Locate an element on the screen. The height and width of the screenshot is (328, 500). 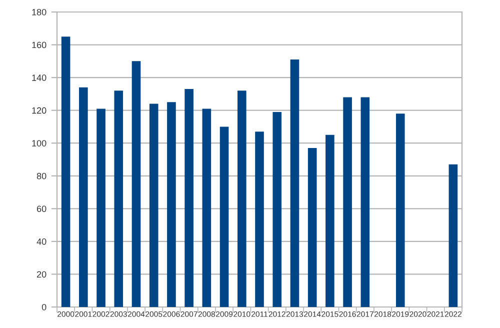
y-tick-label: 140 is located at coordinates (39, 77).